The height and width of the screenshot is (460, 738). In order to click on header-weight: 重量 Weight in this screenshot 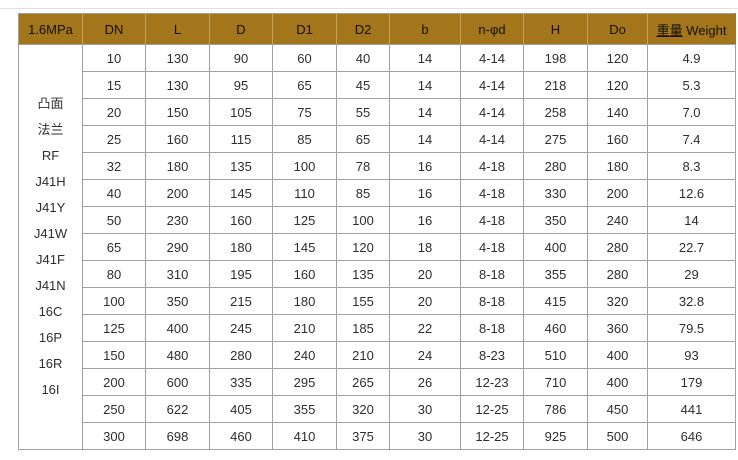, I will do `click(691, 29)`.